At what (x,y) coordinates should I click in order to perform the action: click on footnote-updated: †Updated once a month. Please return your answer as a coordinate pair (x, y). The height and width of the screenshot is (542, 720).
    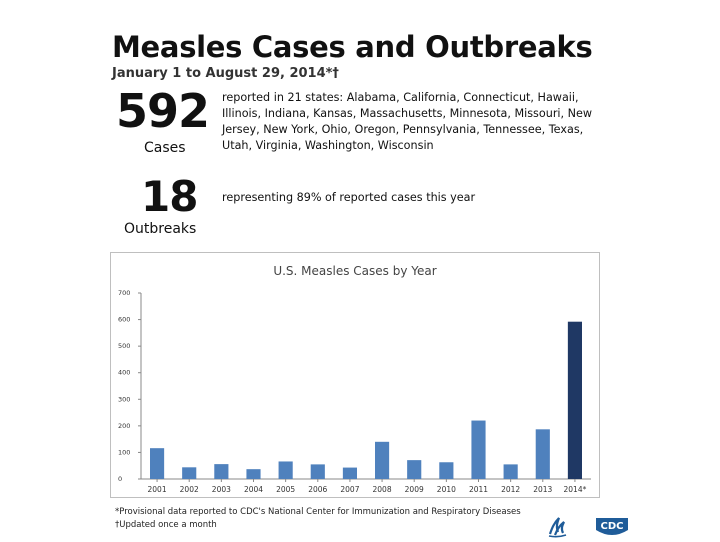
    Looking at the image, I should click on (166, 525).